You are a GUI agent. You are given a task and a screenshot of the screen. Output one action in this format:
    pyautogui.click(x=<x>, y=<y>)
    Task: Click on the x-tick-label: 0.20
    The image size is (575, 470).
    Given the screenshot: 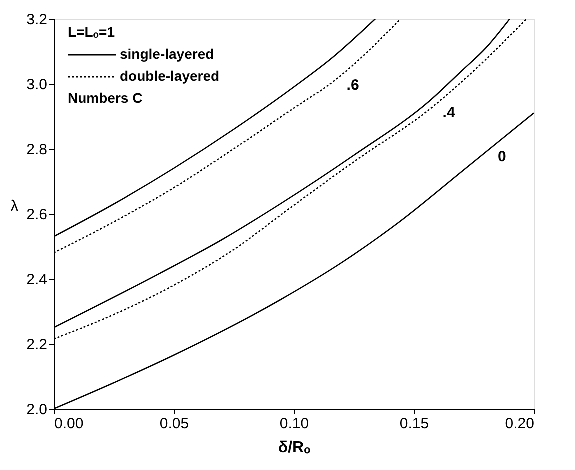 What is the action you would take?
    pyautogui.click(x=519, y=424)
    